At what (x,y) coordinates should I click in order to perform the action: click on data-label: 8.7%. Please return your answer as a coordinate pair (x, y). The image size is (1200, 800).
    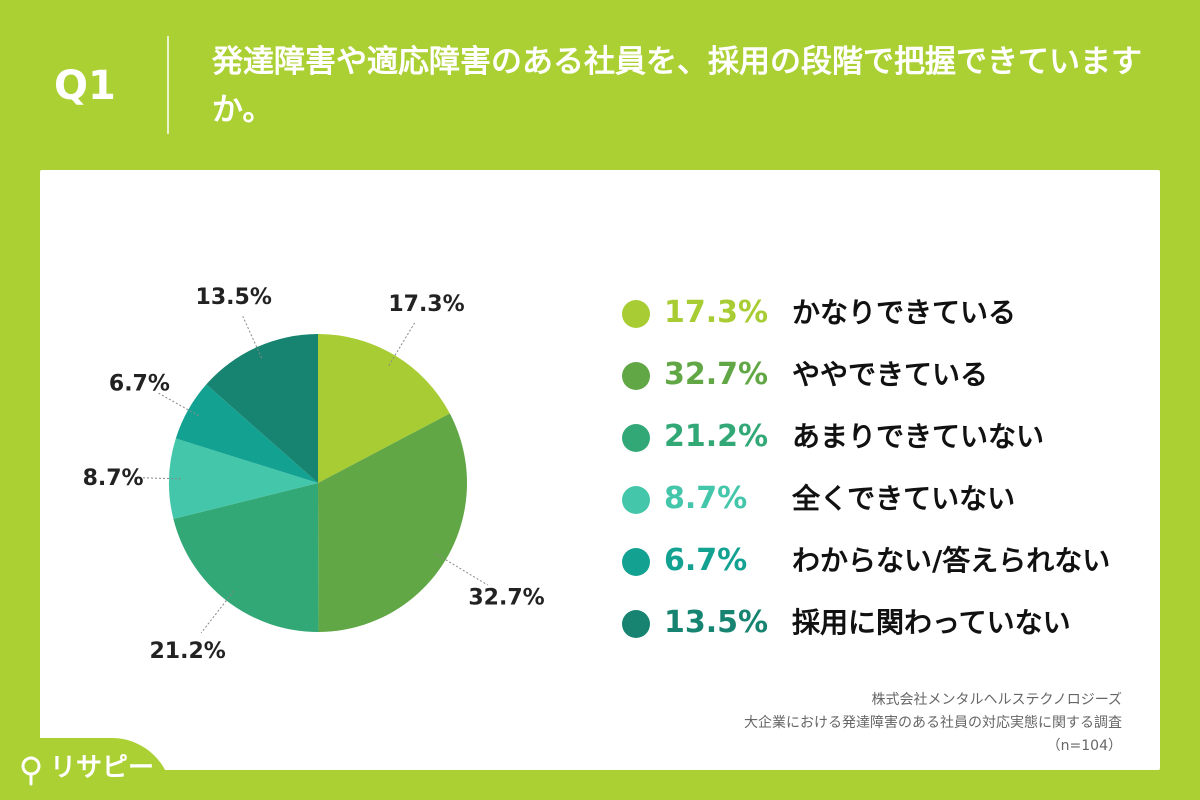
    Looking at the image, I should click on (113, 478).